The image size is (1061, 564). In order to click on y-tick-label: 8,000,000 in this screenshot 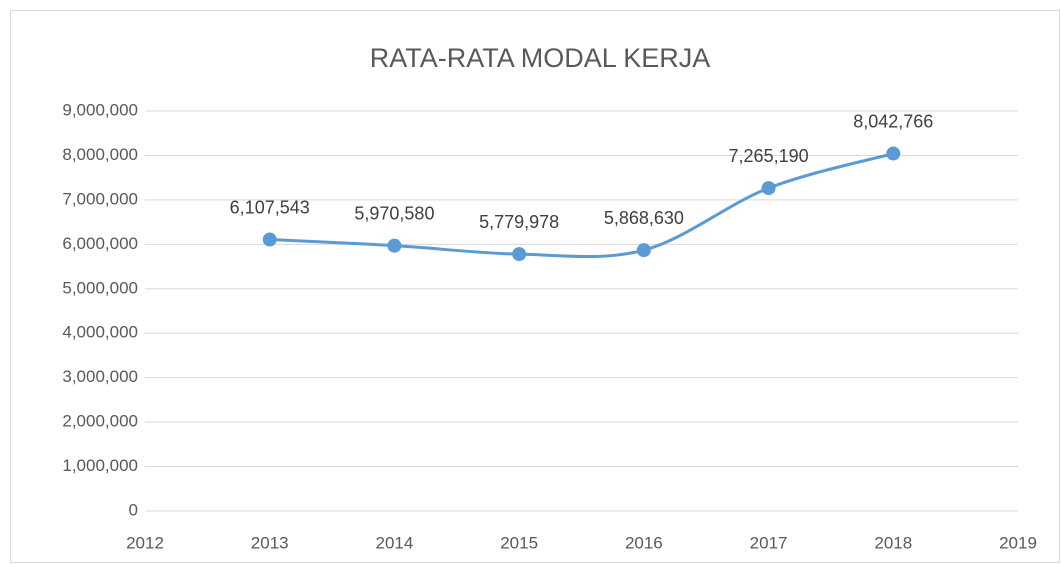, I will do `click(100, 154)`.